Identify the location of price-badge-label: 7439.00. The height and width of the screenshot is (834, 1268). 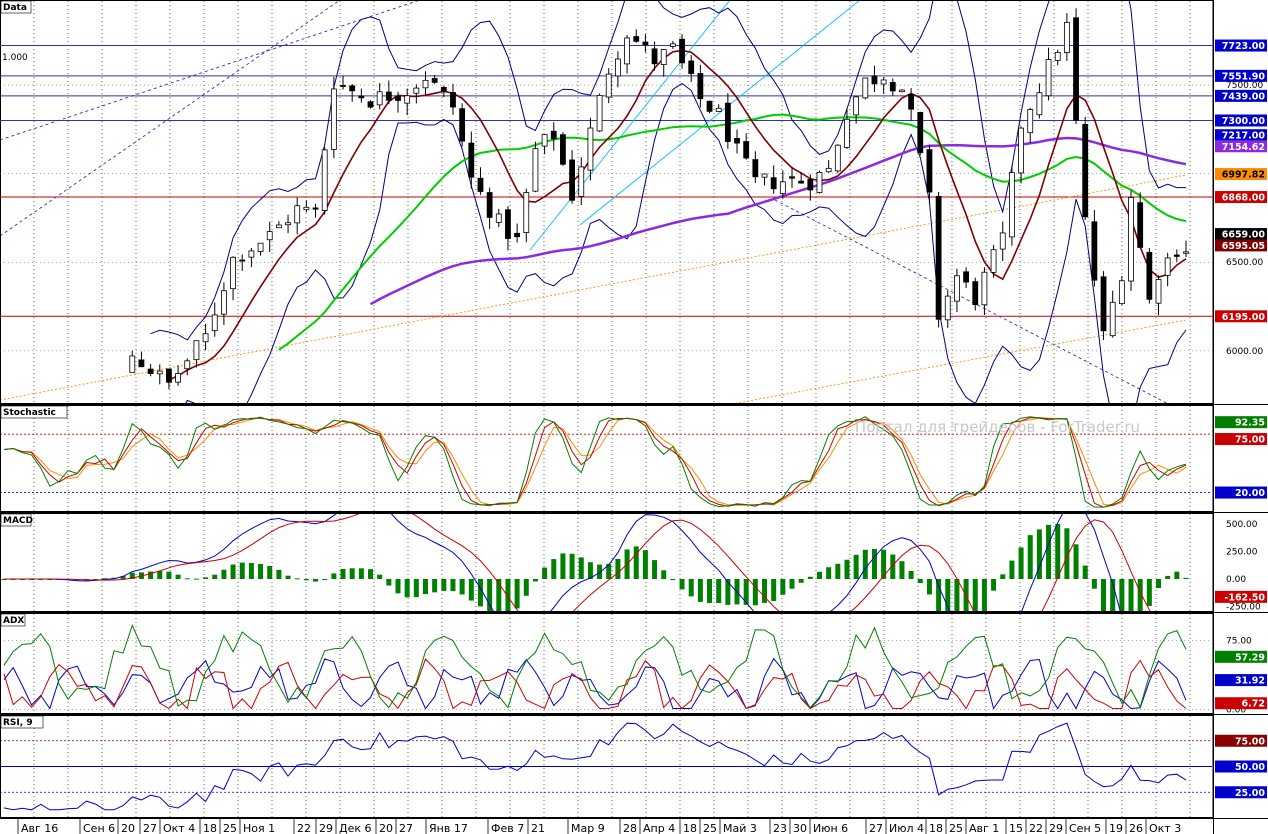
(1244, 96).